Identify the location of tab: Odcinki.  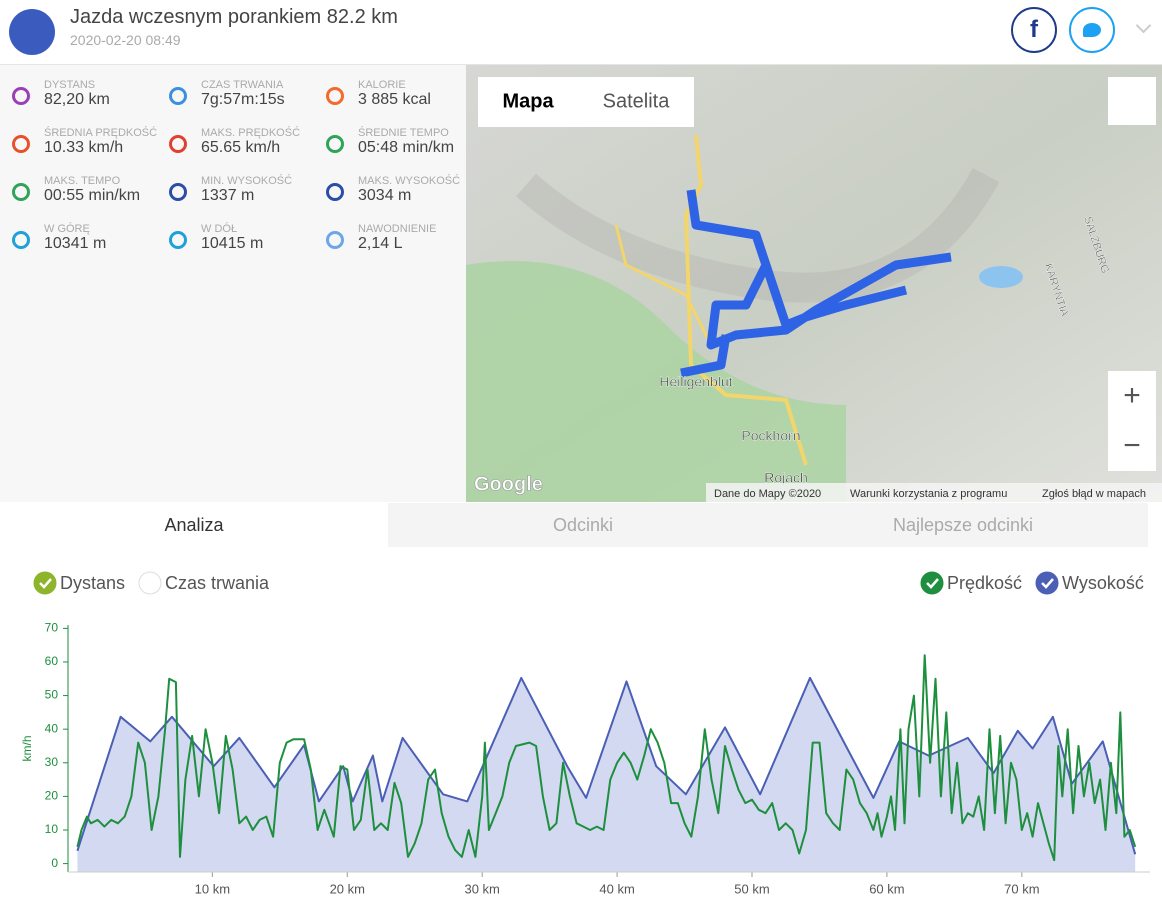
(583, 525).